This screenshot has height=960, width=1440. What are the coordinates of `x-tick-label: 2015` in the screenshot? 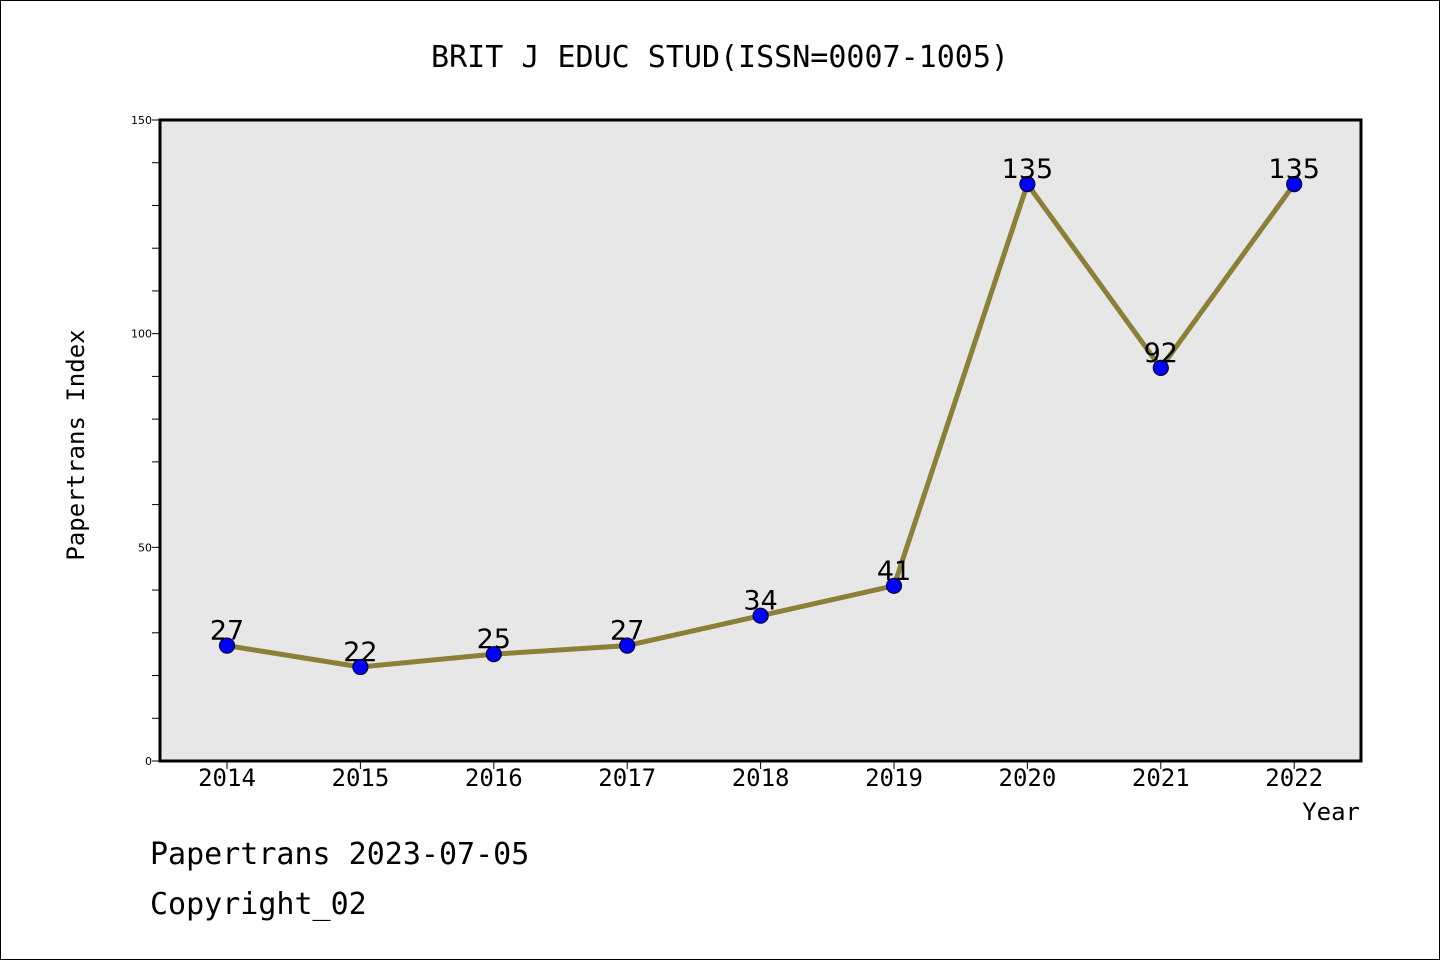 It's located at (361, 778).